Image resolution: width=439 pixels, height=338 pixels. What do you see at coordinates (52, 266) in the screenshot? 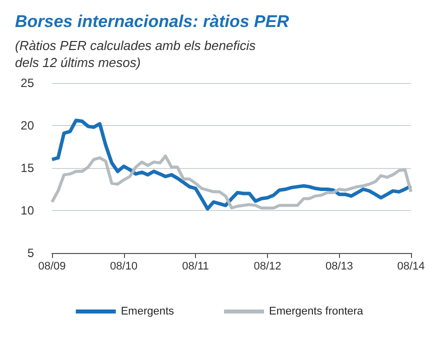
I see `x-tick-label: 08/09` at bounding box center [52, 266].